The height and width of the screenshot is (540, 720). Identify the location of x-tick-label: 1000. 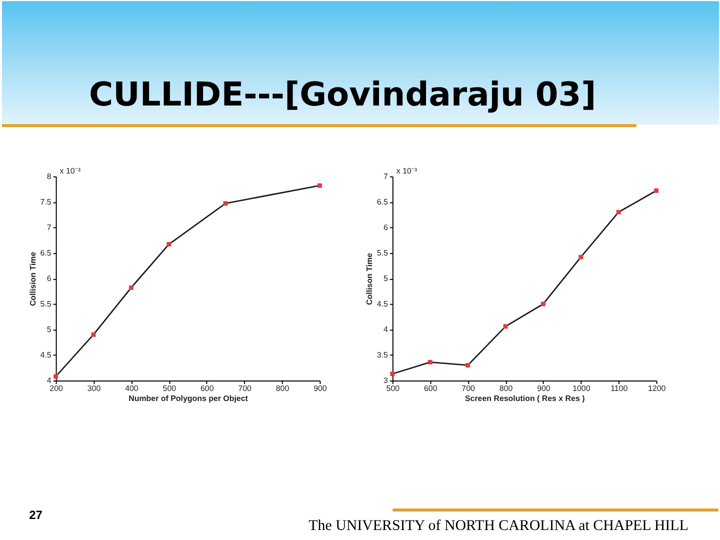
(581, 388).